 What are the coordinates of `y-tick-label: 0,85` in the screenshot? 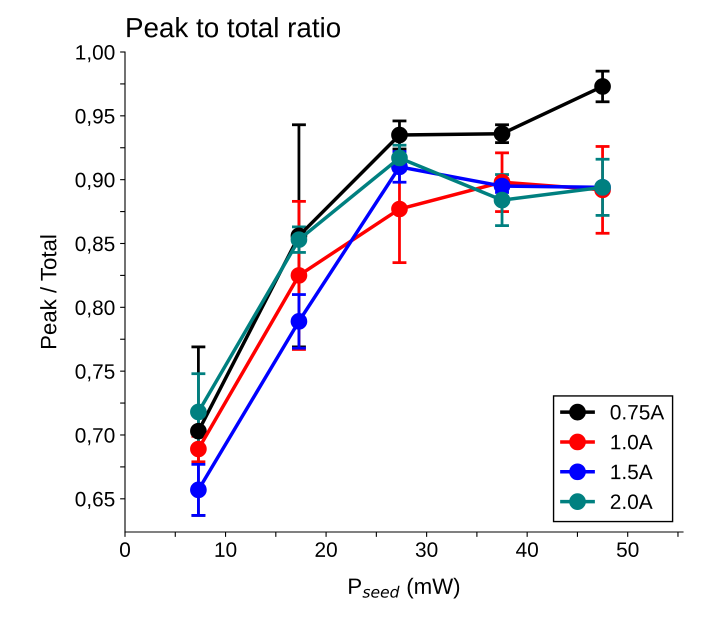 It's located at (95, 245).